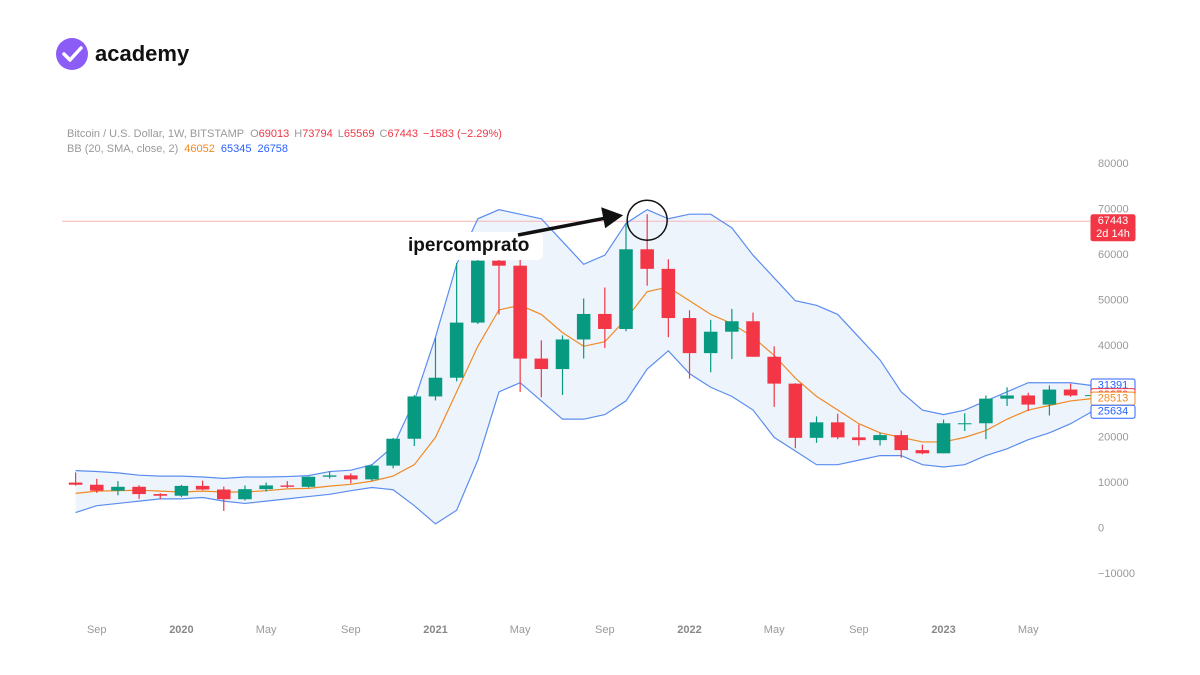 Image resolution: width=1200 pixels, height=675 pixels. What do you see at coordinates (435, 630) in the screenshot?
I see `x-tick-label: 2021` at bounding box center [435, 630].